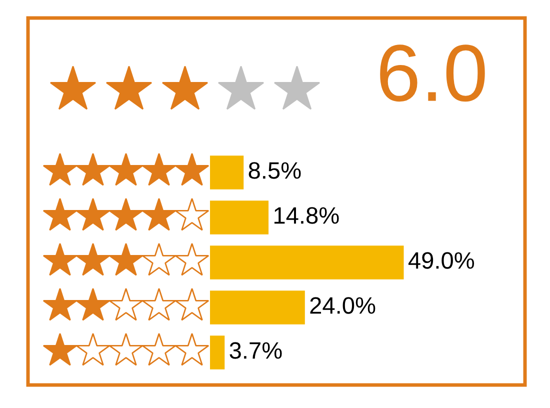 This screenshot has width=550, height=408. Describe the element at coordinates (256, 350) in the screenshot. I see `data-label: 3.7%` at that location.